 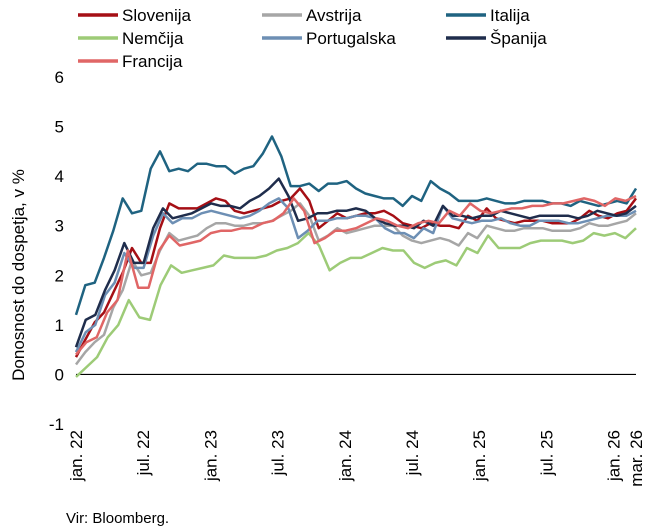 I want to click on y-axis-title: Donosnost do dospetja, v %, so click(x=18, y=275).